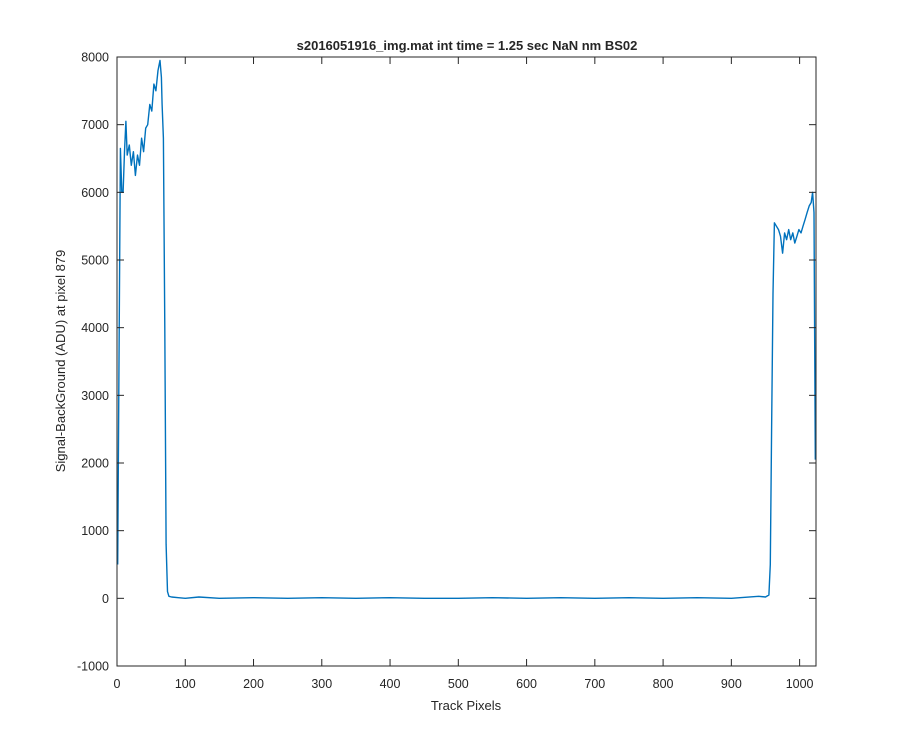 This screenshot has width=900, height=755. What do you see at coordinates (663, 684) in the screenshot?
I see `x-tick-label: 800` at bounding box center [663, 684].